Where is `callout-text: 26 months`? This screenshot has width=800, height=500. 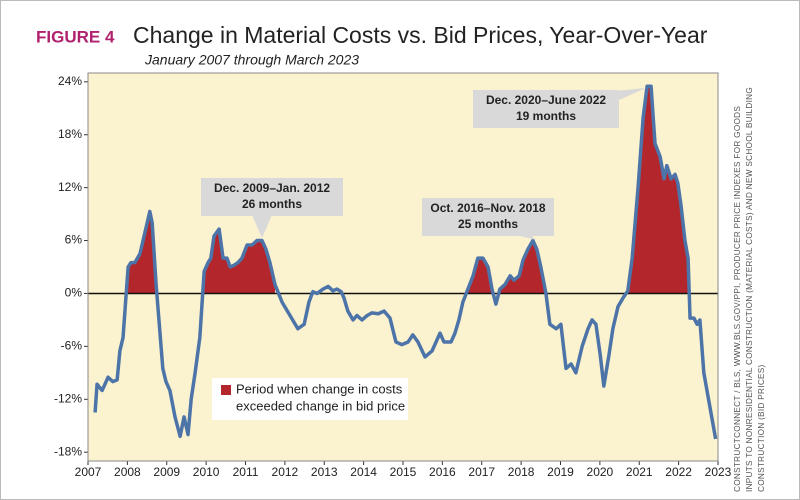 callout-text: 26 months is located at coordinates (272, 204).